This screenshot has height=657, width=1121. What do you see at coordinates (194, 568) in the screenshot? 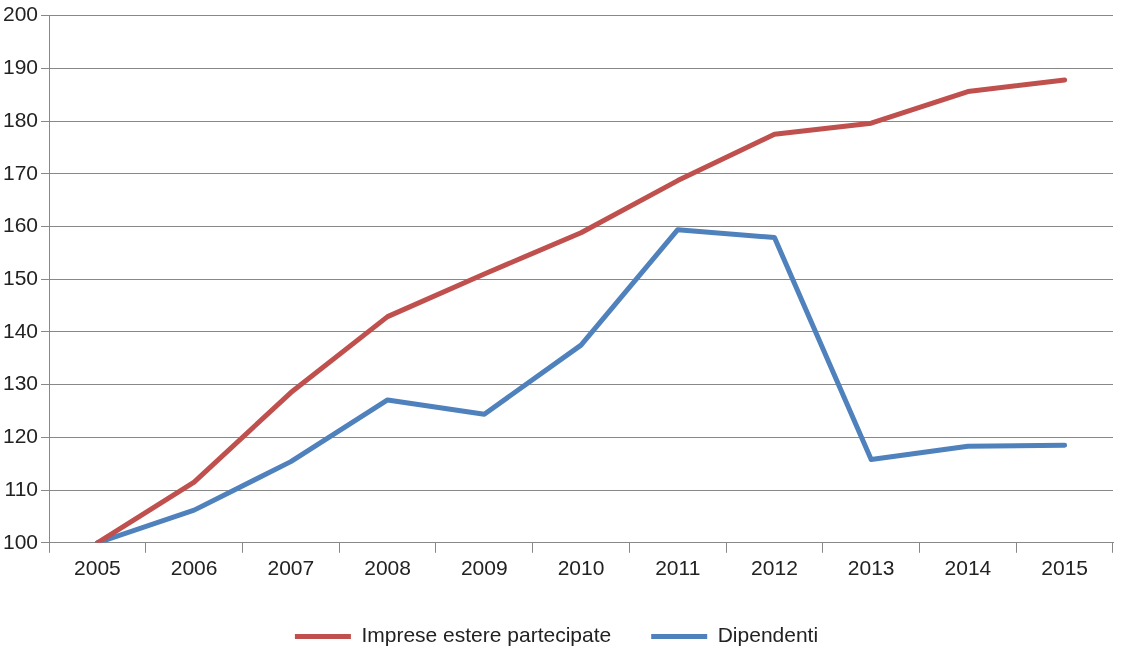
I see `x-tick-label: 2006` at bounding box center [194, 568].